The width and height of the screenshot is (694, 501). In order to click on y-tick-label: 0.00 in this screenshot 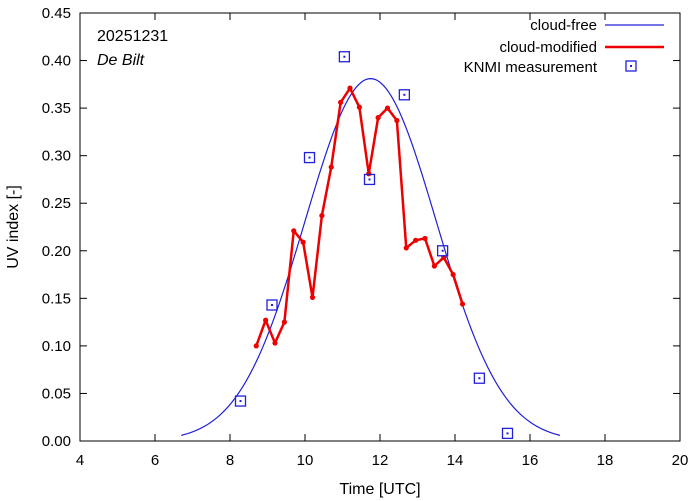, I will do `click(56, 441)`.